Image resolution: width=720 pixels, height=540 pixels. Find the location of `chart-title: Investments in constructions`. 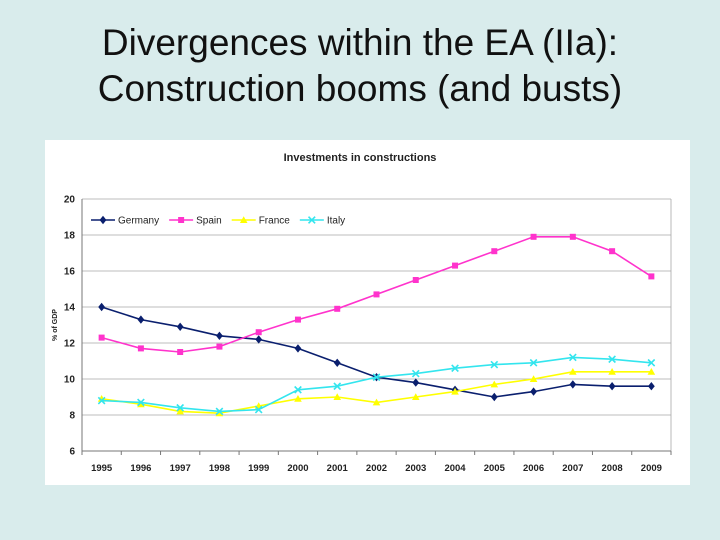

chart-title: Investments in constructions is located at coordinates (360, 158).